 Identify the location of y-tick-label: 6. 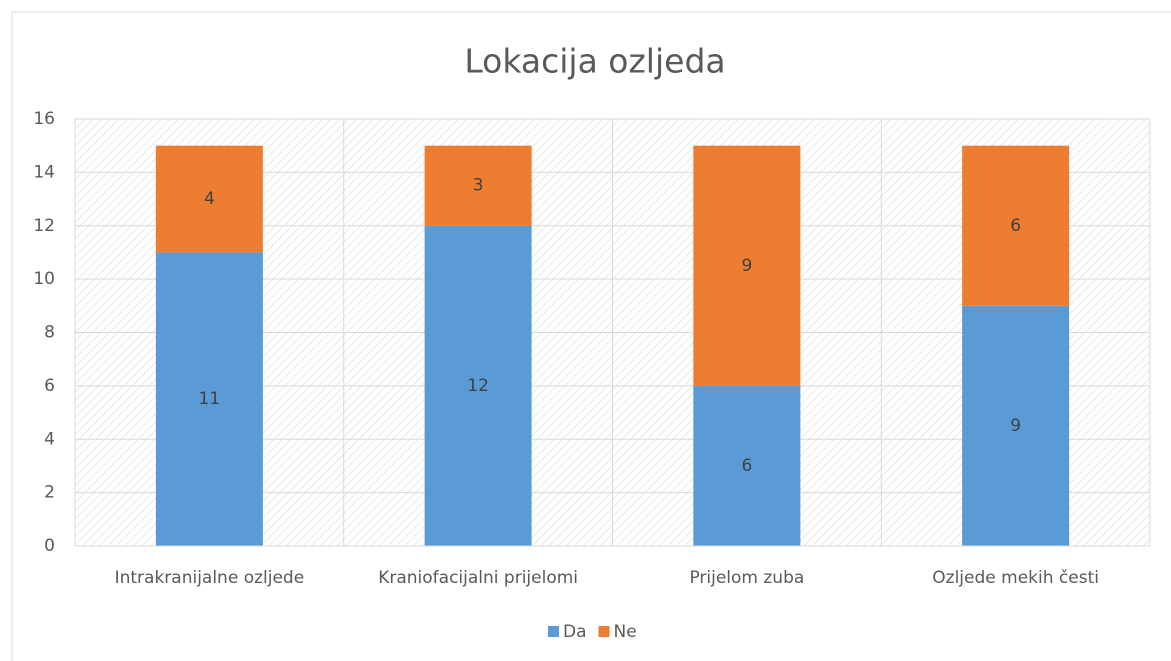
(49, 386).